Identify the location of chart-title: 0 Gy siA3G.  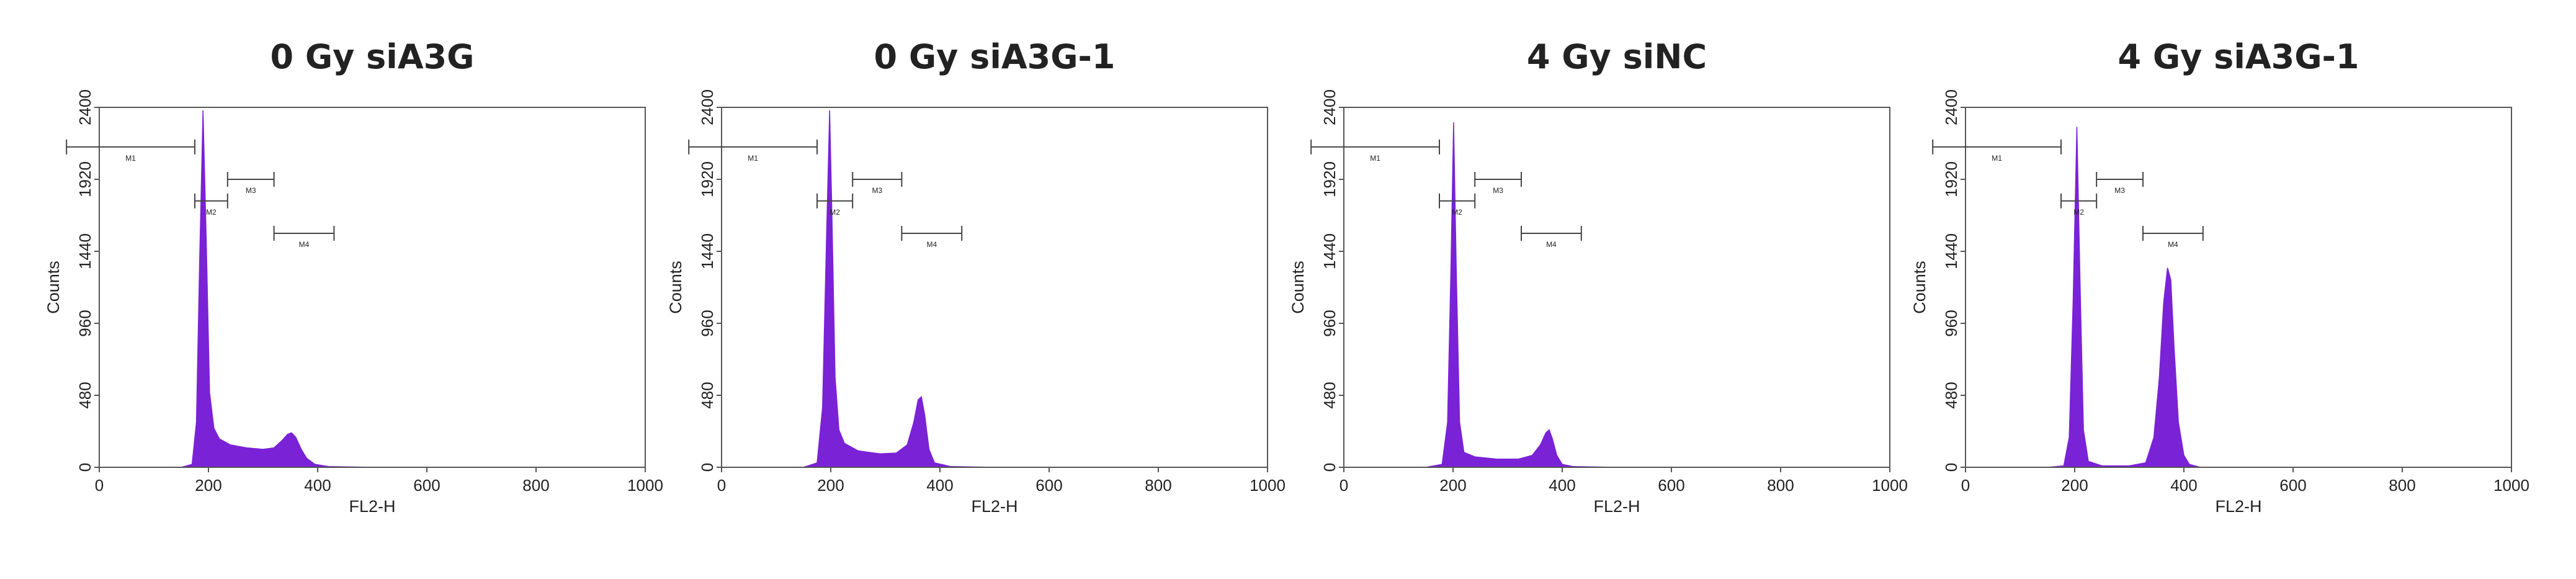
(372, 56).